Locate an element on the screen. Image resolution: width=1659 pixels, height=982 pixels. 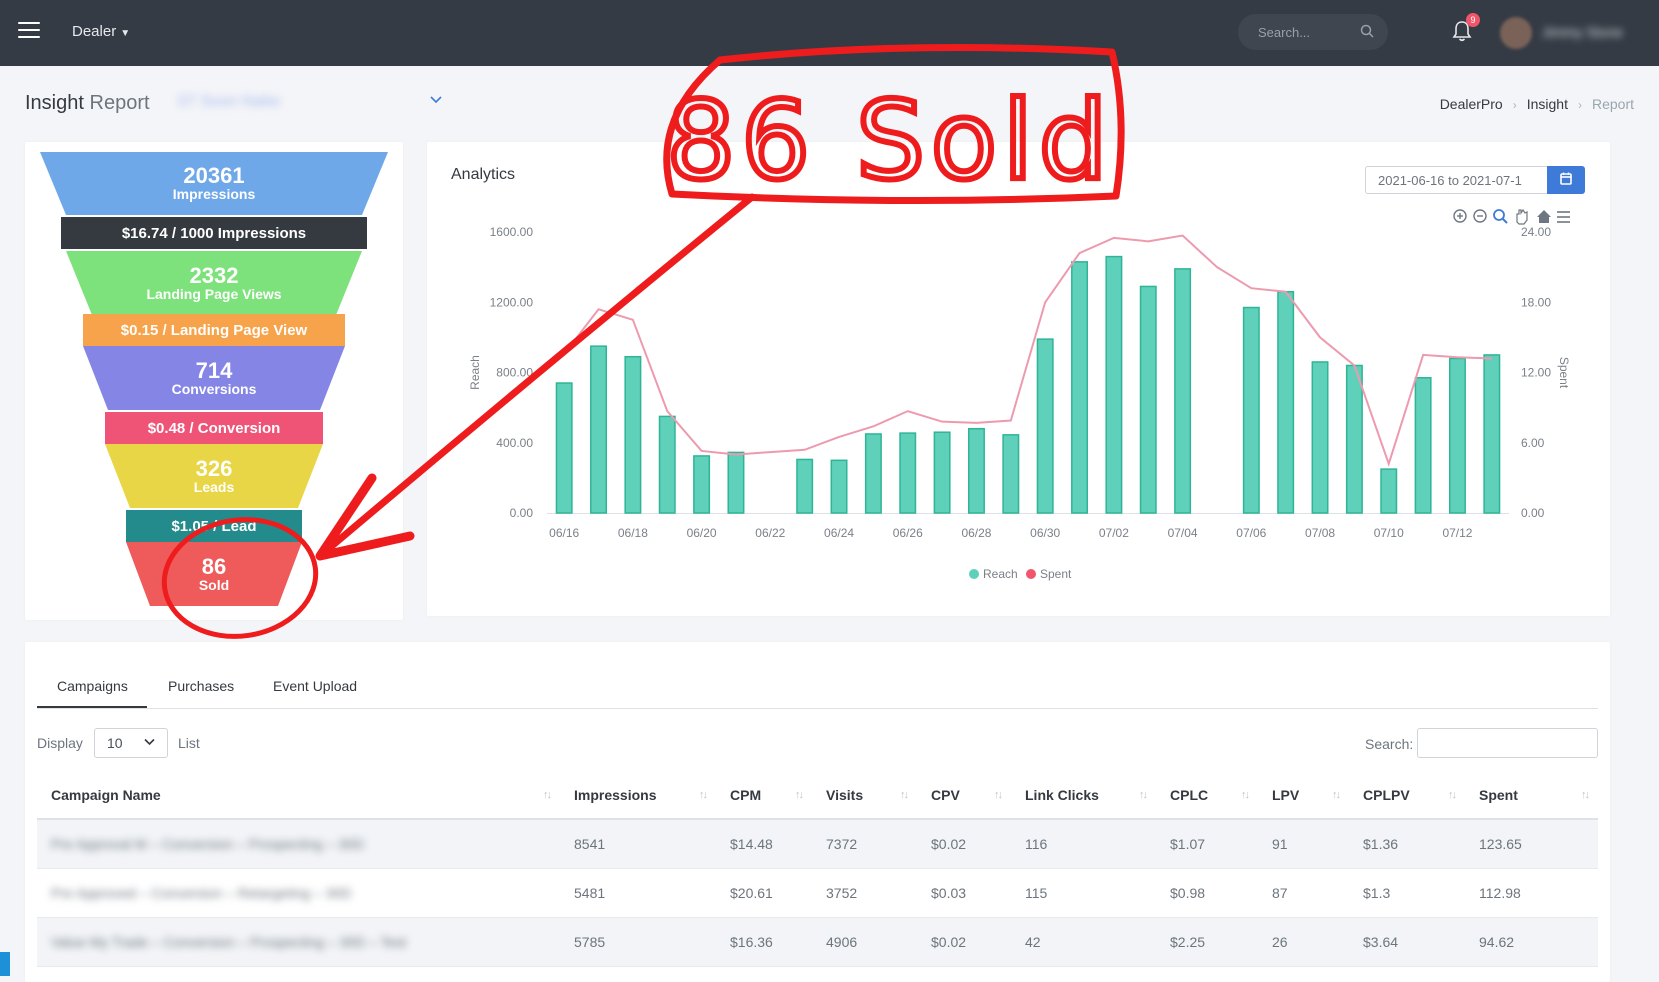
table-cell: $0.02 is located at coordinates (964, 942).